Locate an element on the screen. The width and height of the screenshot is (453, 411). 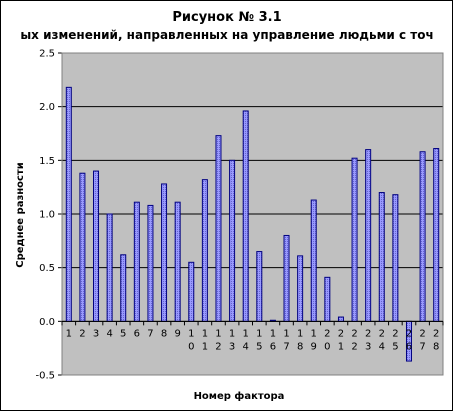
x-tick-label: 3 is located at coordinates (96, 333).